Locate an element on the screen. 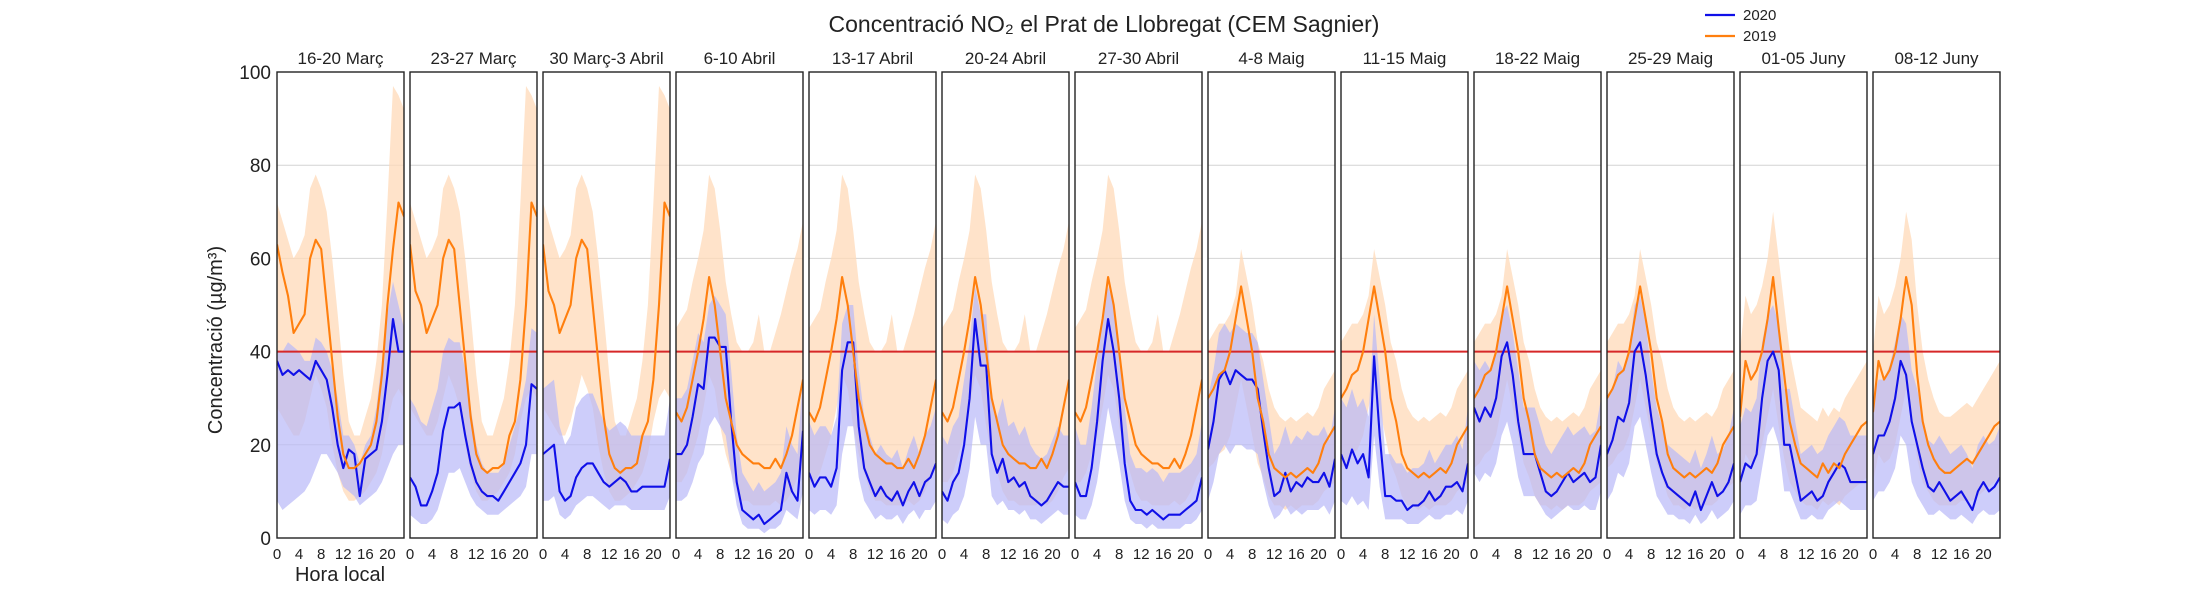 The image size is (2200, 600). panel-7: 27-30 Abril 0 4 8 12 16 20 is located at coordinates (1137, 306).